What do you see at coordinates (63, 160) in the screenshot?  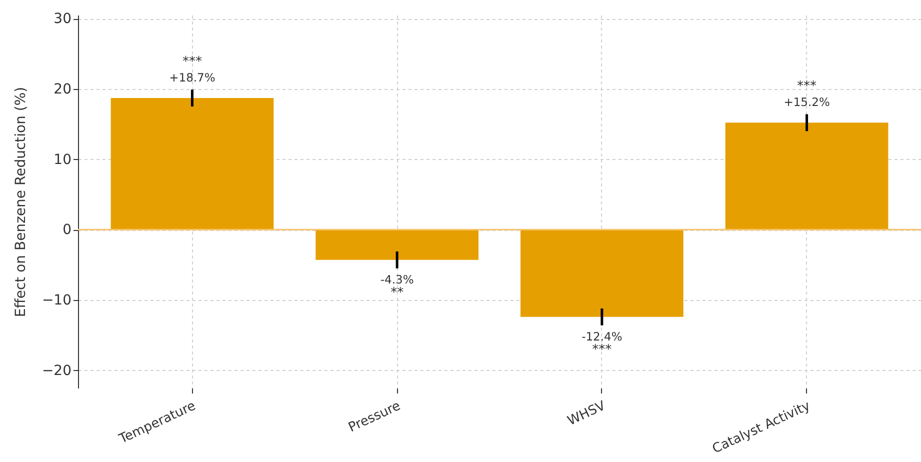 I see `y-tick-label: 10` at bounding box center [63, 160].